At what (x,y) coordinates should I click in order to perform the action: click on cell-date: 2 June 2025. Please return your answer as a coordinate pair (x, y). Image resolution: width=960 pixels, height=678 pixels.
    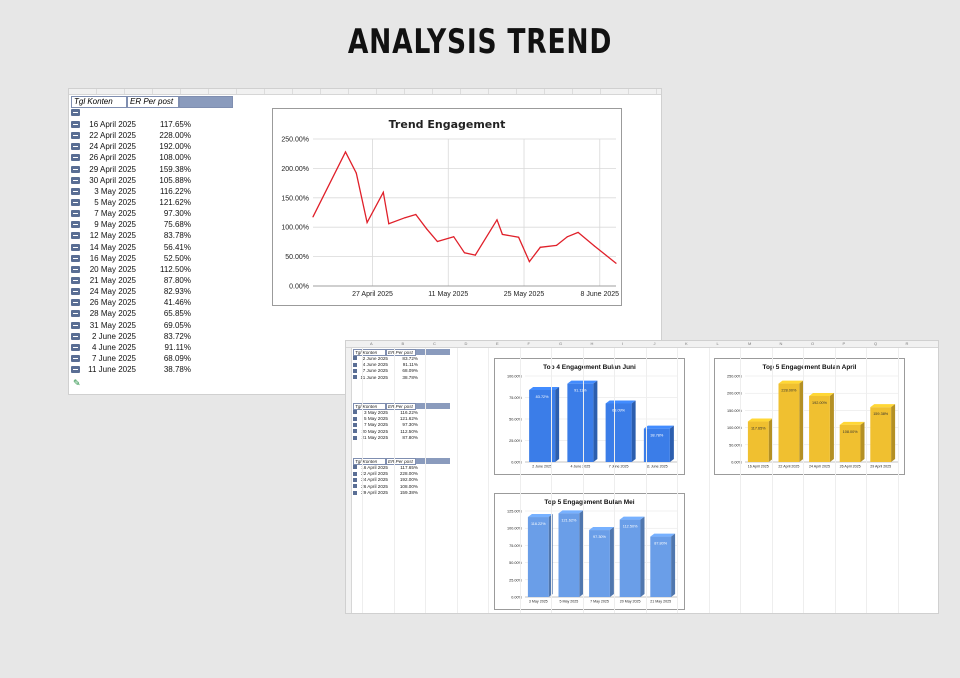
    Looking at the image, I should click on (375, 358).